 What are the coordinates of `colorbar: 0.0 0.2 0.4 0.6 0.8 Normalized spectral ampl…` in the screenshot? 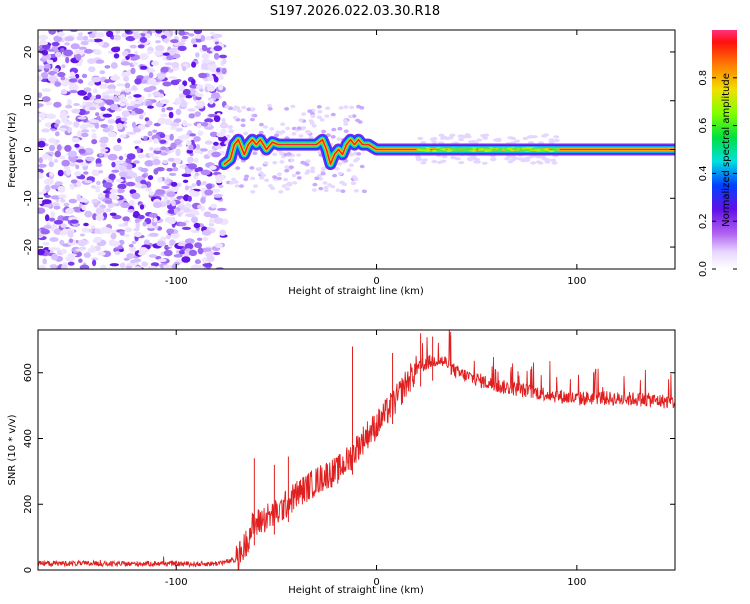 It's located at (717, 153).